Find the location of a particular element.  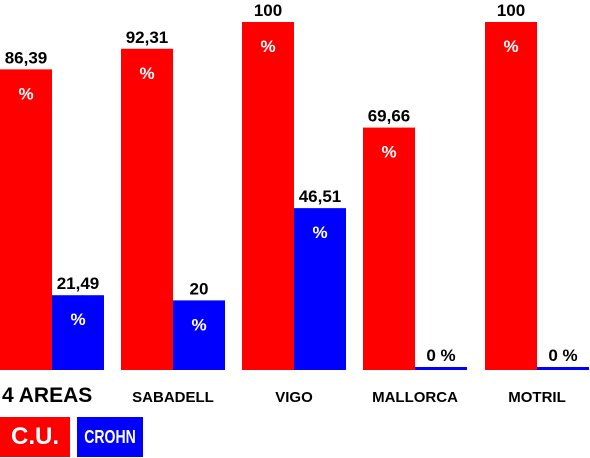

data-label: 20 is located at coordinates (199, 288).